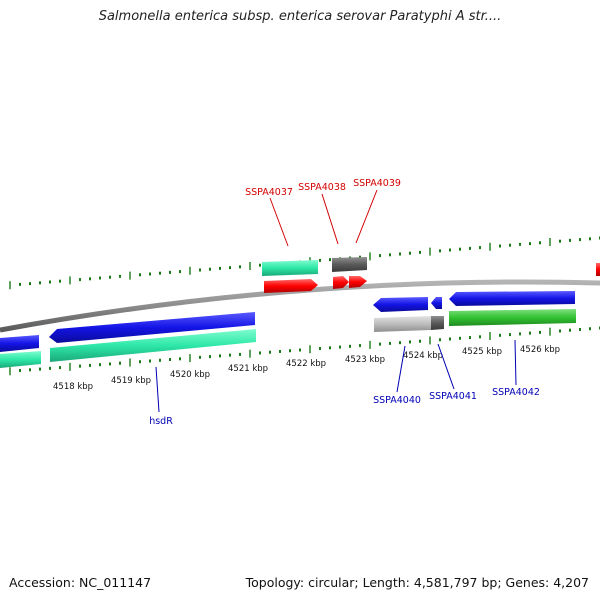 The image size is (600, 600). What do you see at coordinates (540, 350) in the screenshot?
I see `scale-label: 4526 kbp` at bounding box center [540, 350].